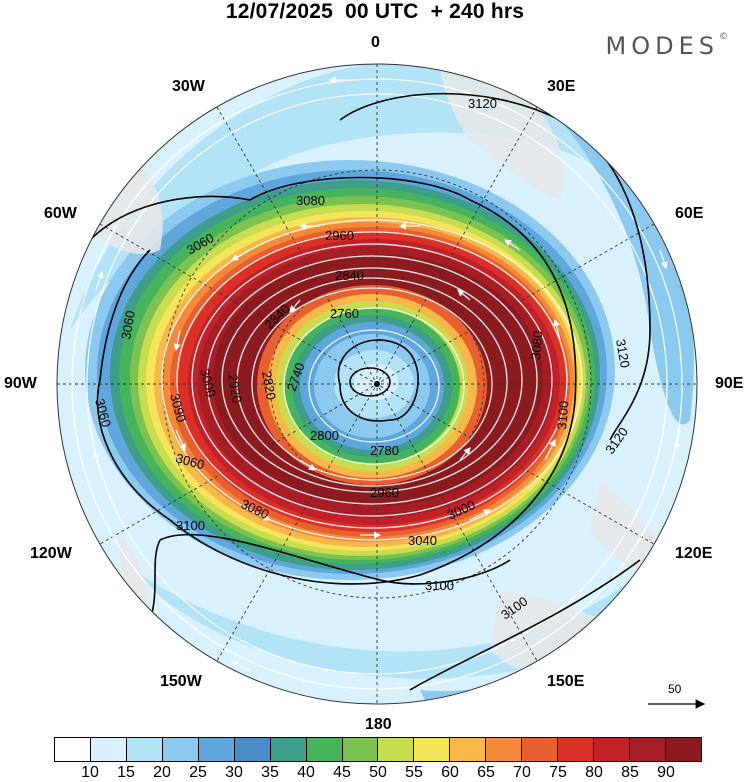 The width and height of the screenshot is (750, 782). What do you see at coordinates (178, 408) in the screenshot?
I see `contour-label: 3090` at bounding box center [178, 408].